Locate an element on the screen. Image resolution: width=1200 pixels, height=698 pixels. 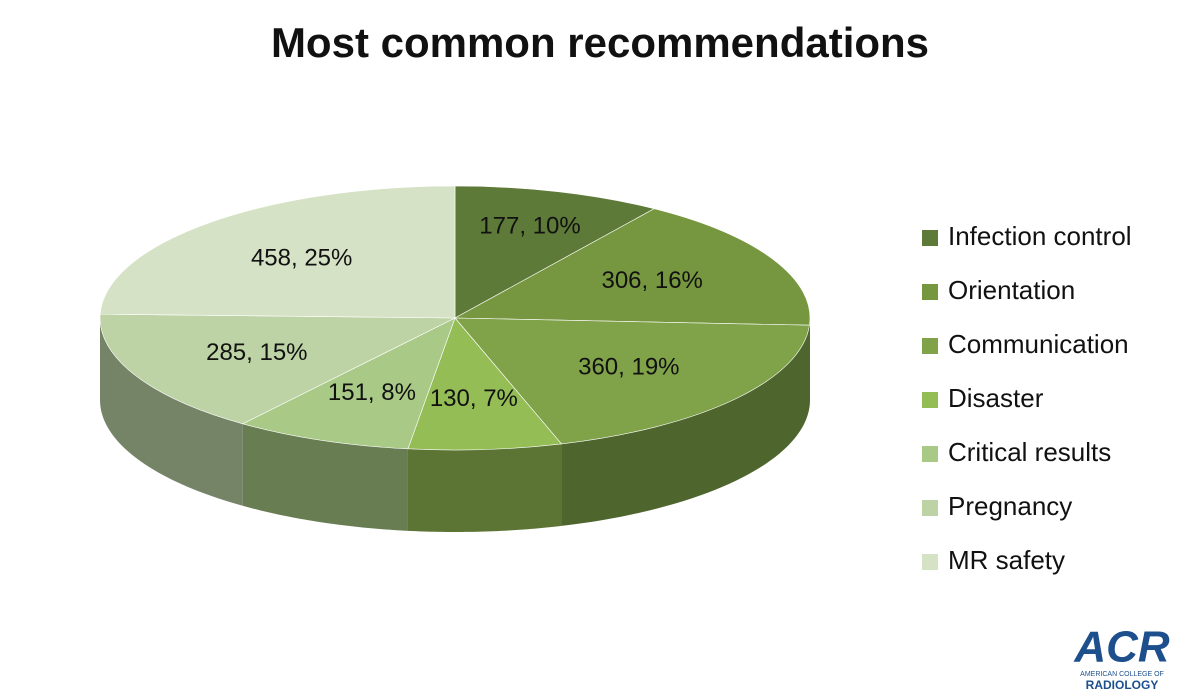
legend-label: Critical results is located at coordinates (1029, 452).